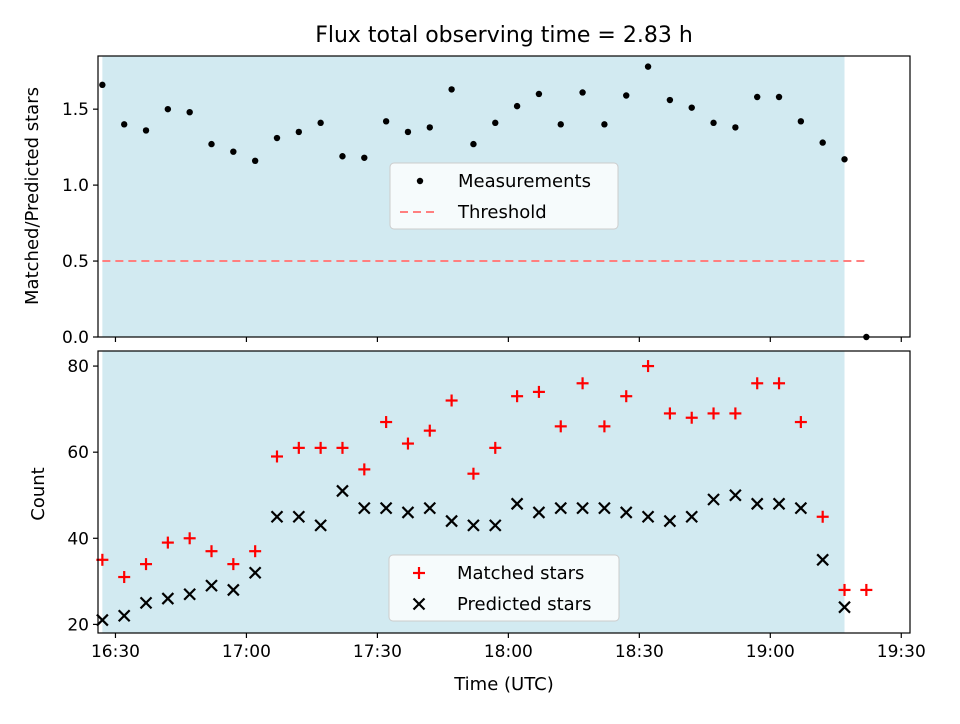 The image size is (960, 724). What do you see at coordinates (504, 588) in the screenshot?
I see `legend: Matched stars Predicted stars` at bounding box center [504, 588].